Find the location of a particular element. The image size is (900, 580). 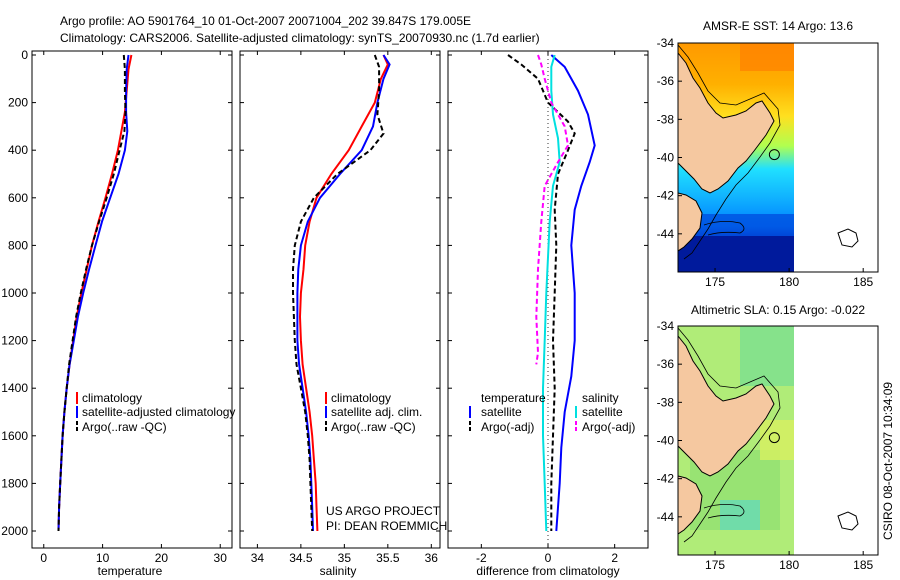

sst_map-xtick-label: 175 is located at coordinates (715, 282).